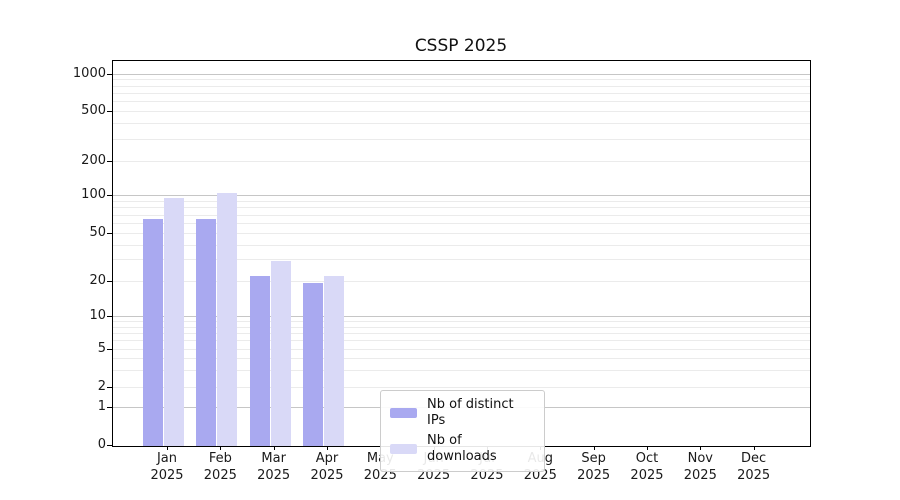 This screenshot has height=500, width=900. What do you see at coordinates (327, 467) in the screenshot?
I see `x-tick-label-apr-2025: Apr 2025` at bounding box center [327, 467].